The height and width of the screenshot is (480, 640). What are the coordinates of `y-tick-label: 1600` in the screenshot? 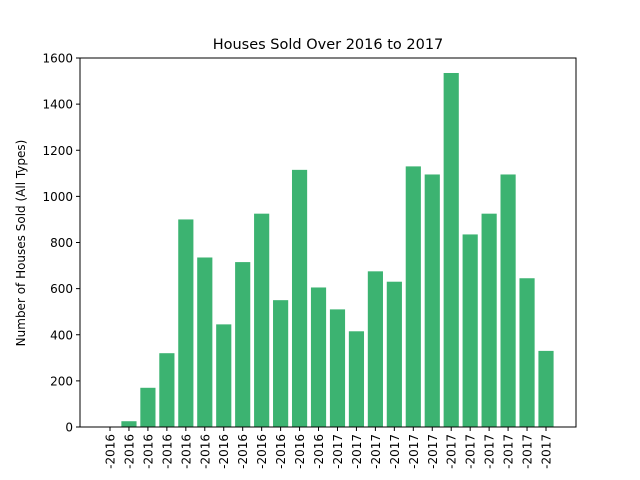 It's located at (57, 59).